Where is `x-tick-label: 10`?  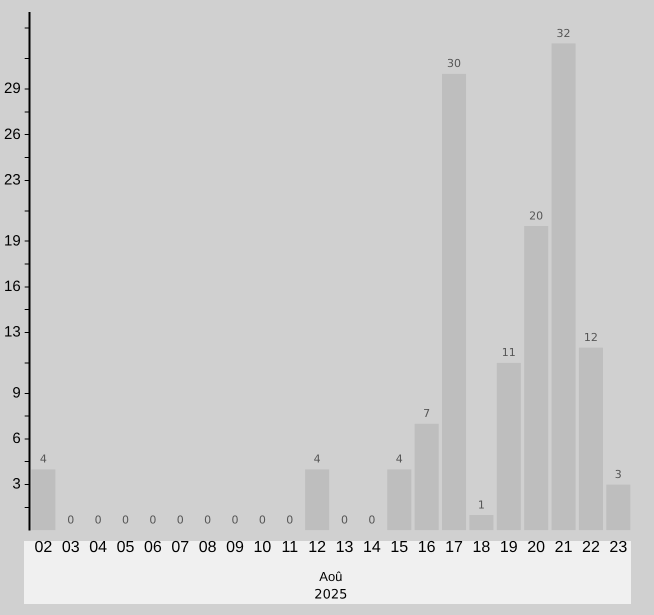 x-tick-label: 10 is located at coordinates (263, 547).